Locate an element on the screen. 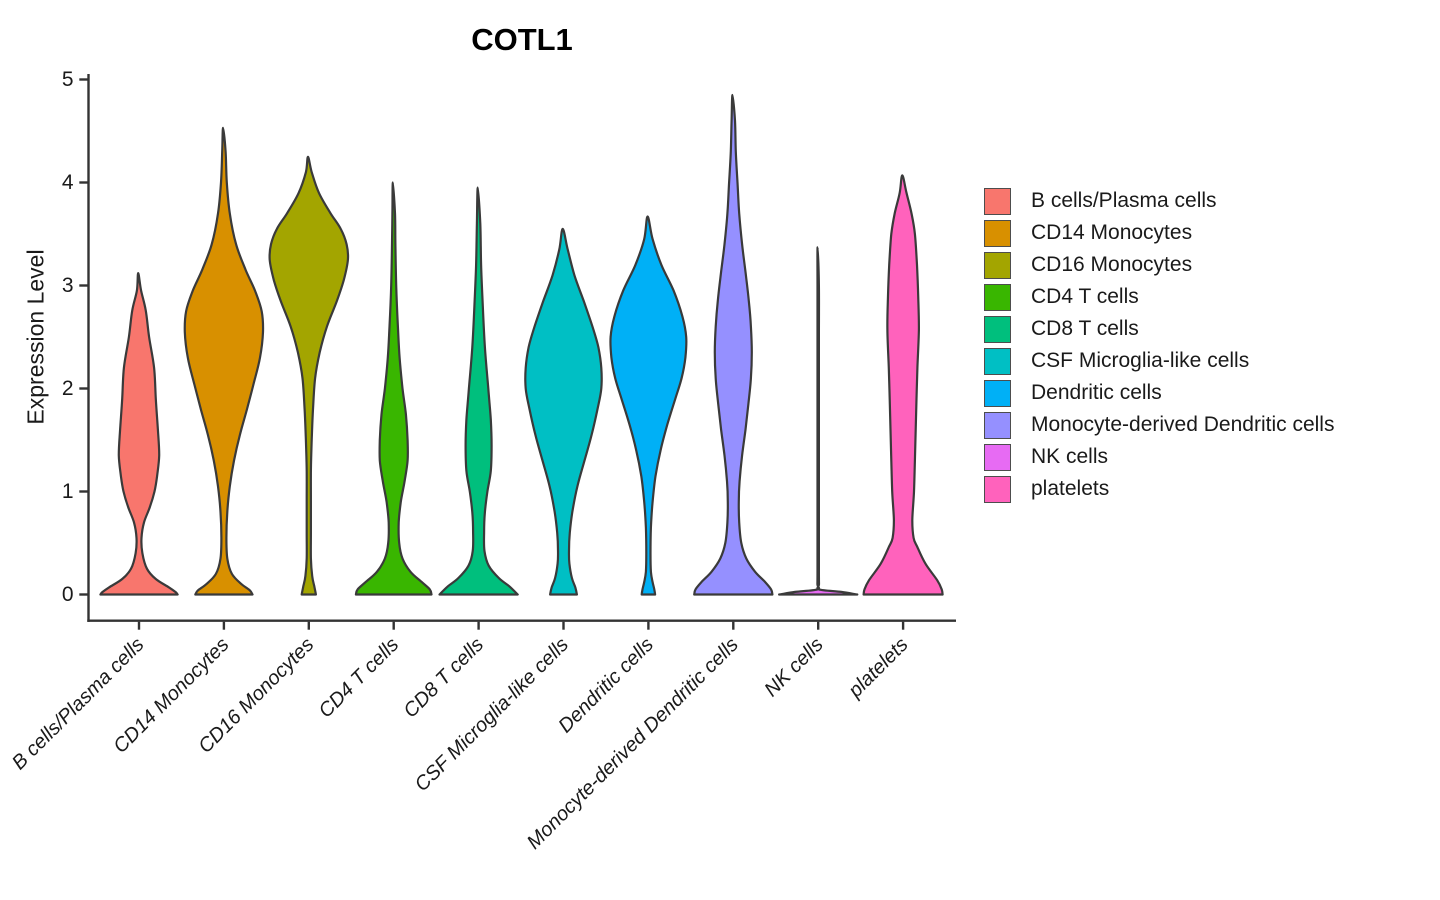 Image resolution: width=1440 pixels, height=900 pixels. legend-label: CSF Microglia-like cells is located at coordinates (1140, 360).